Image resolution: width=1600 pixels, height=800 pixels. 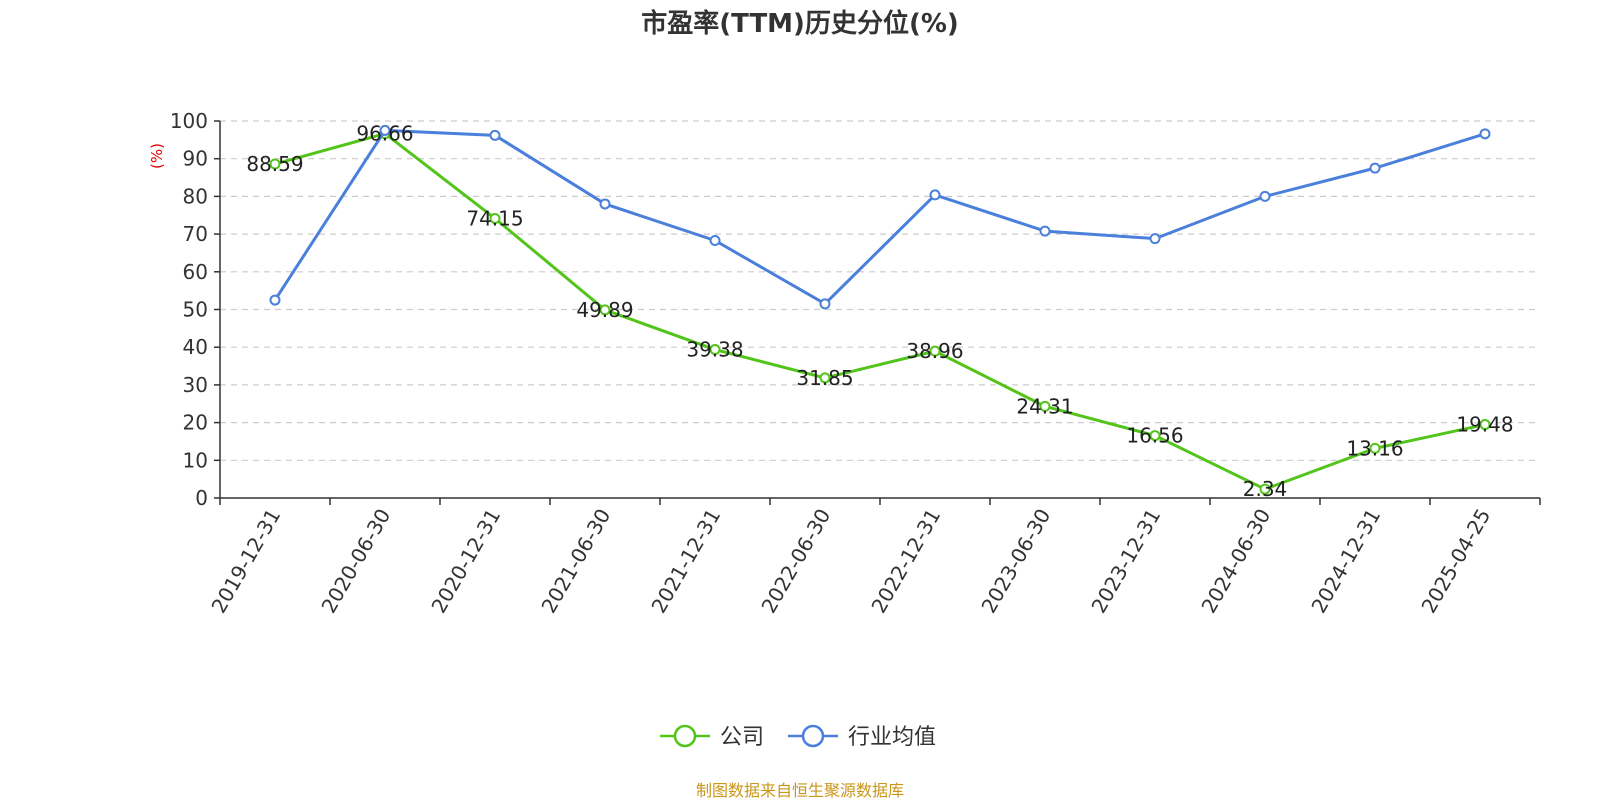 I want to click on x-tick-label: 2022-12-31, so click(x=905, y=561).